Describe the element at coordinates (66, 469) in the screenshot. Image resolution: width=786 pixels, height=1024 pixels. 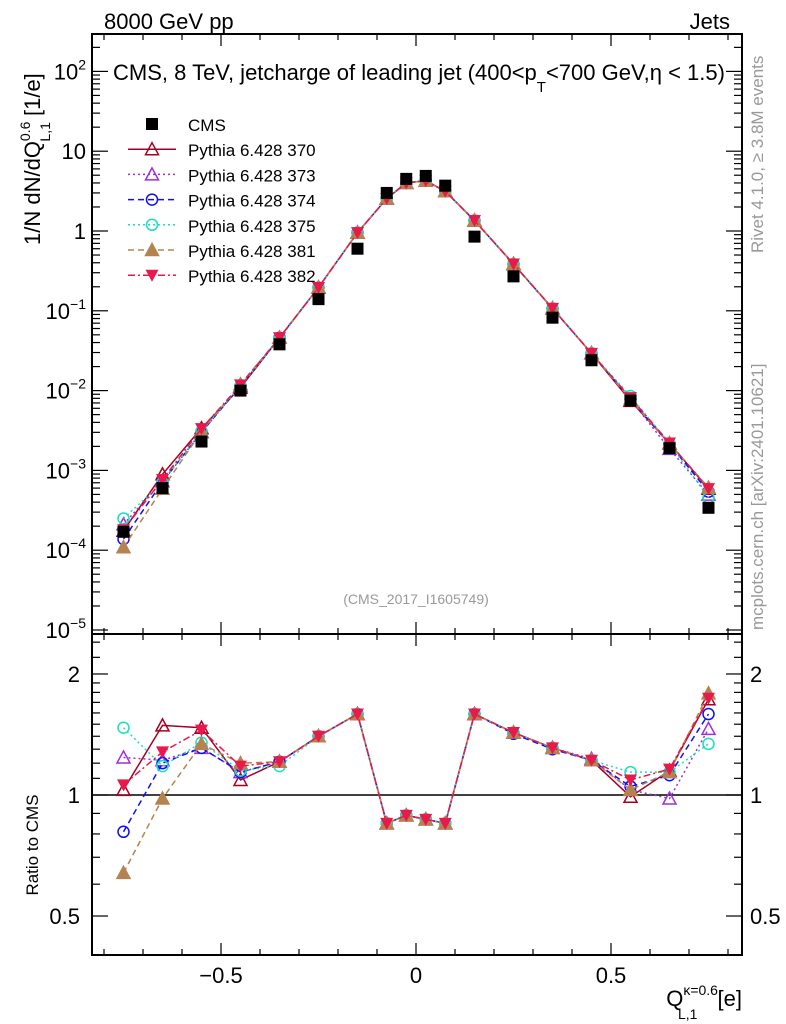
I see `y-tick-label: 10⁻³` at that location.